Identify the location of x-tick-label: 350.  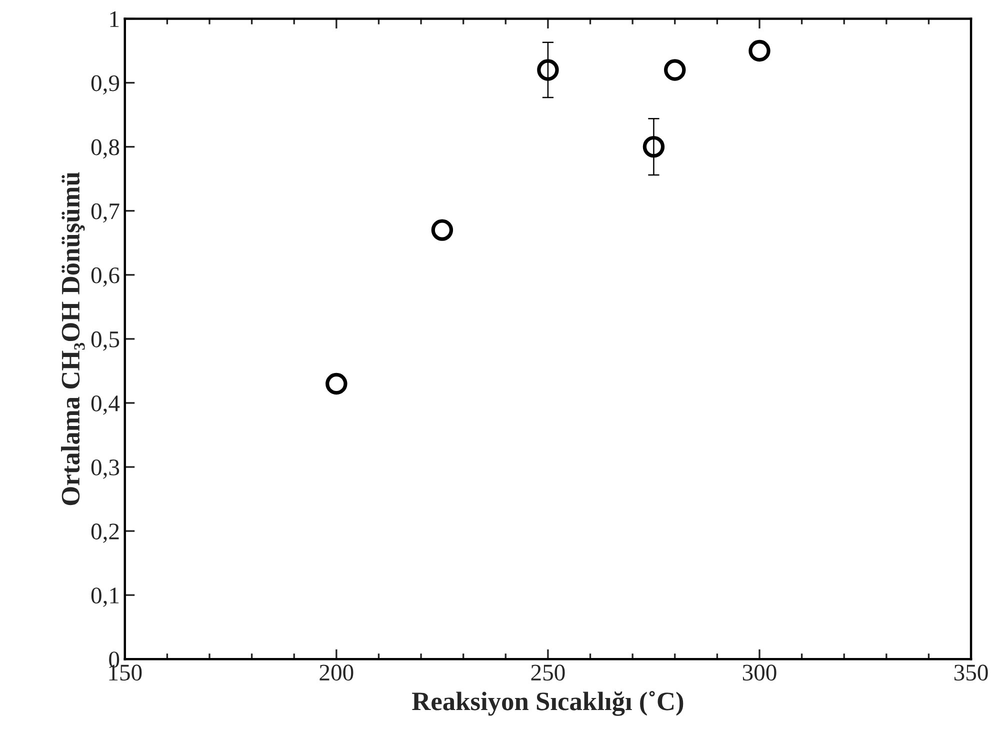
(971, 672).